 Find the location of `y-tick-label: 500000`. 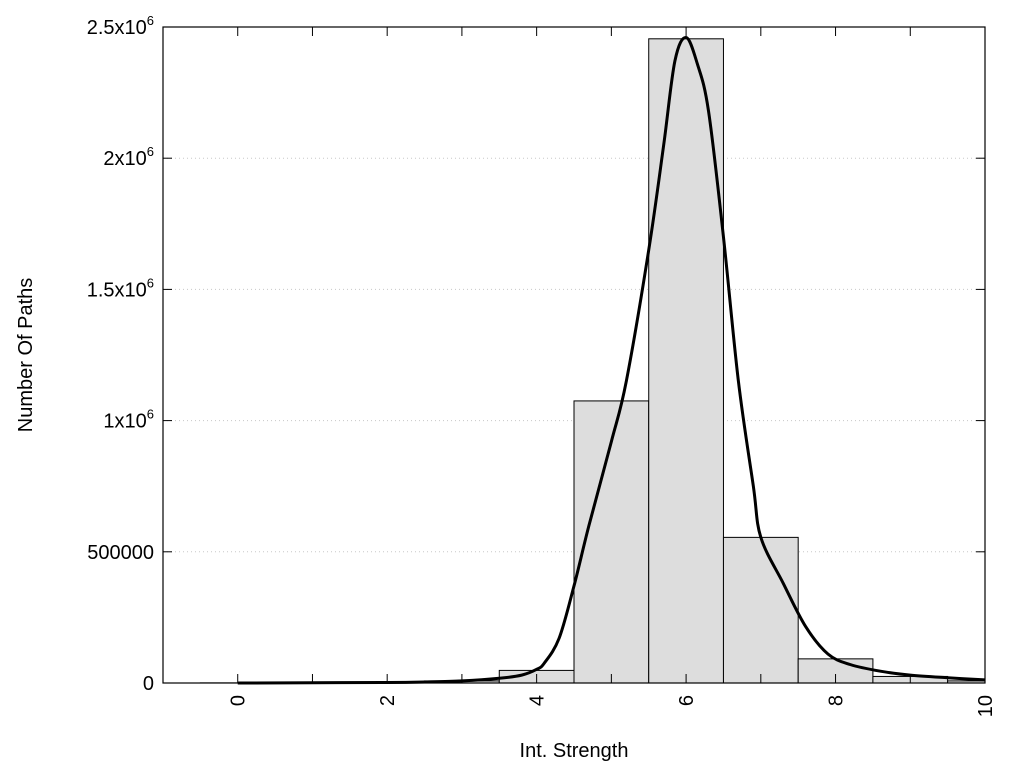

y-tick-label: 500000 is located at coordinates (120, 553).